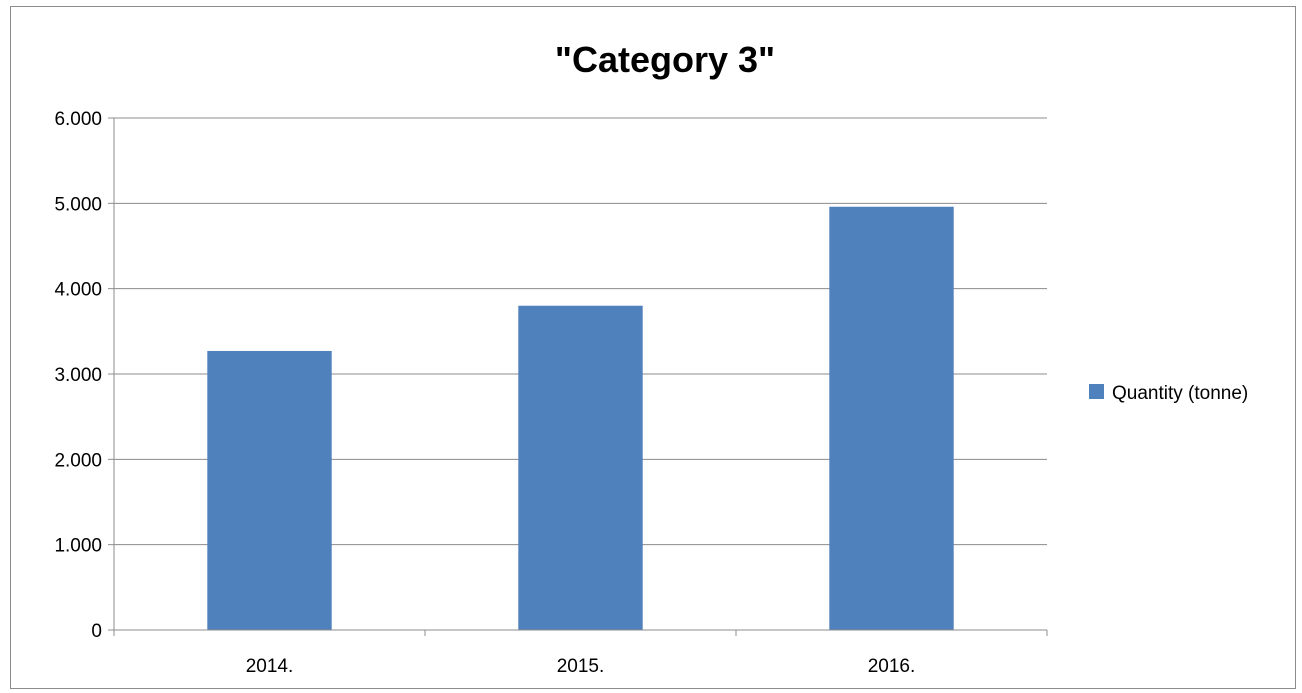  I want to click on legend-label: Quantity (tonne), so click(1180, 393).